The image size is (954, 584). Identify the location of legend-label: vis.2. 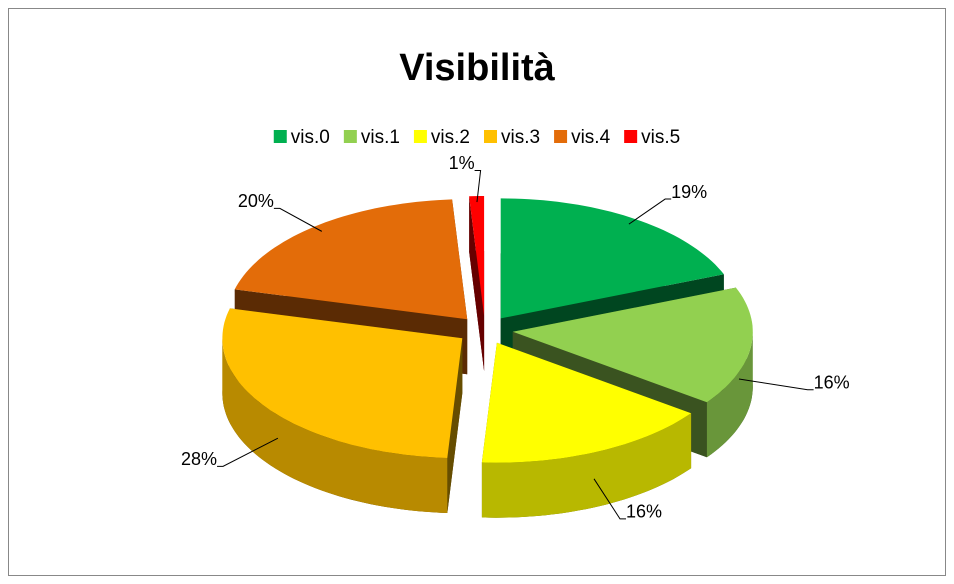
(450, 137).